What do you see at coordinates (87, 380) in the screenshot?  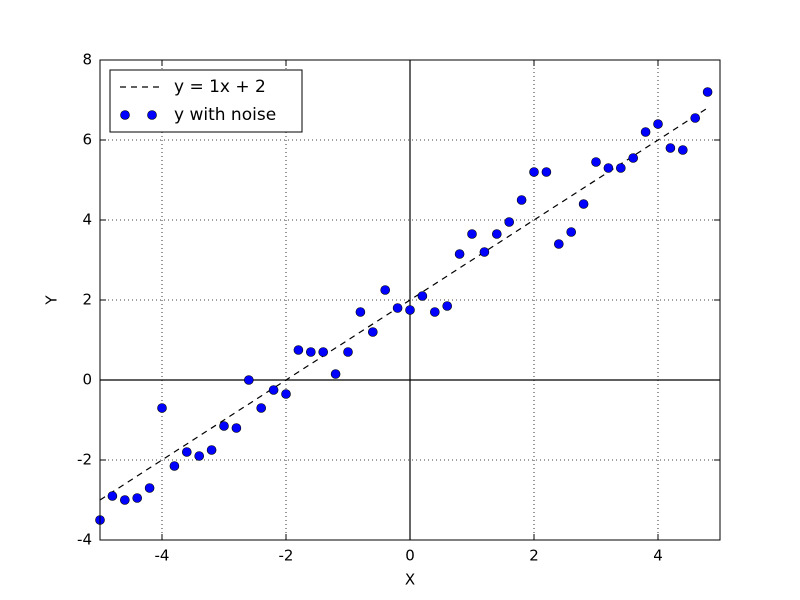 I see `y-tick-label: 0` at bounding box center [87, 380].